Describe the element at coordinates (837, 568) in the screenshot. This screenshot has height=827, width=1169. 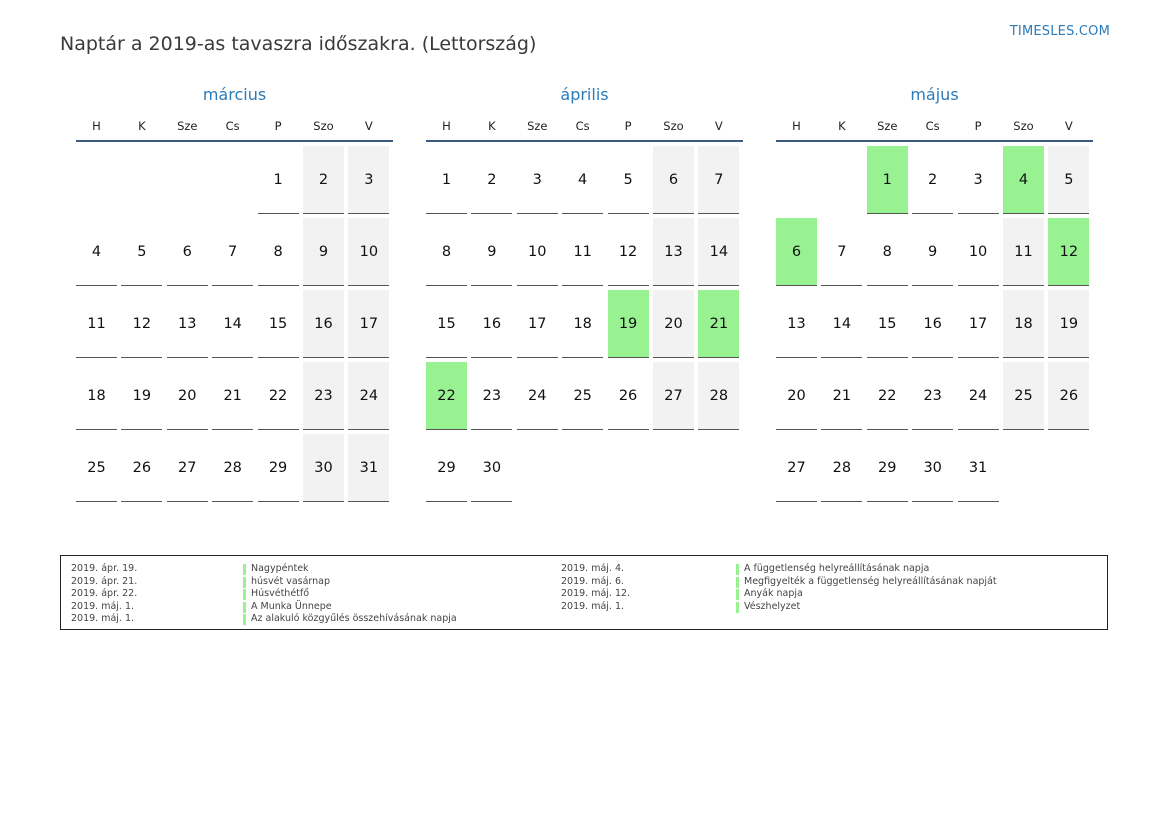
I see `legend-holiday-name: A függetlenség helyreállításának napja` at that location.